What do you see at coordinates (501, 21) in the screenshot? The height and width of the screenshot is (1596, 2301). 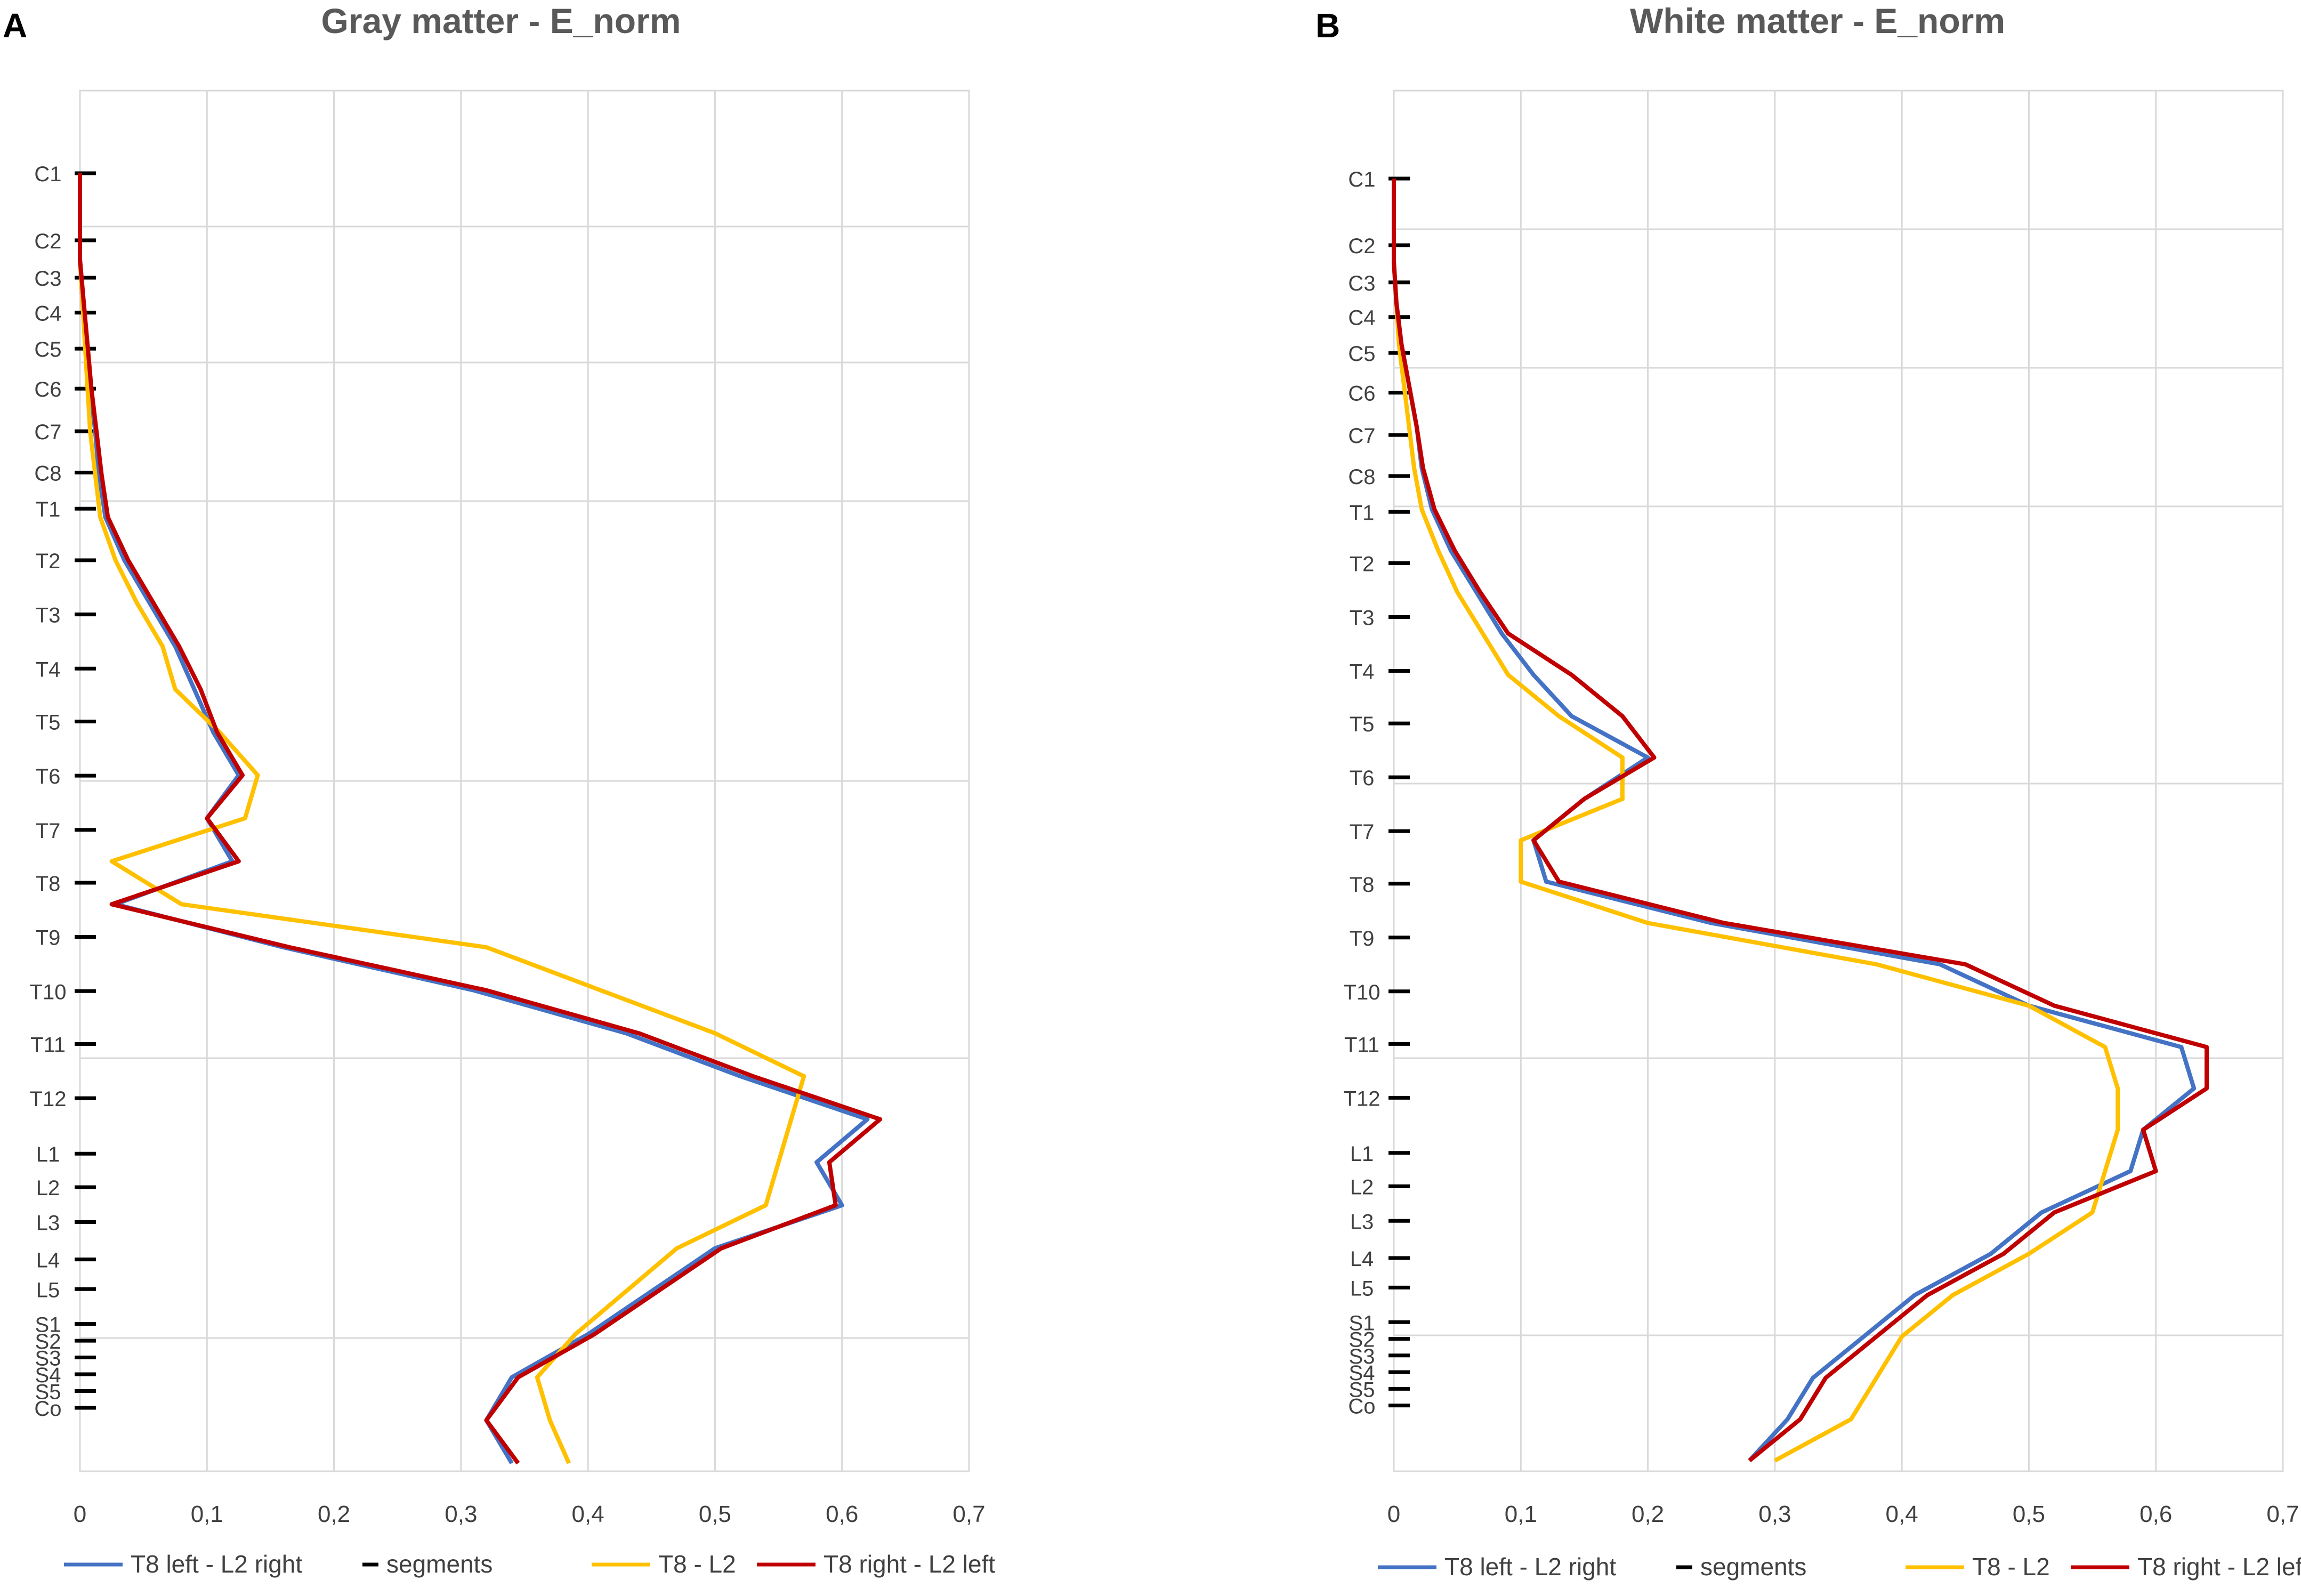 I see `chart-title: Gray matter - E_norm` at bounding box center [501, 21].